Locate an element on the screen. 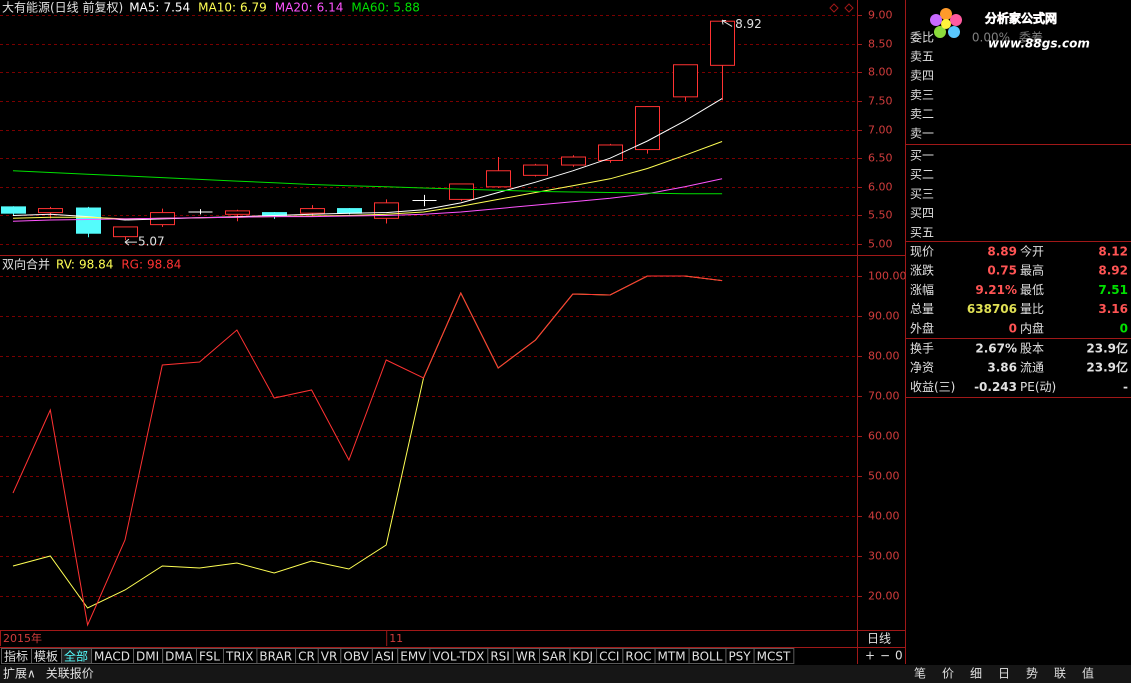 The height and width of the screenshot is (683, 1131). order-ratio-value: 0.00% is located at coordinates (991, 38).